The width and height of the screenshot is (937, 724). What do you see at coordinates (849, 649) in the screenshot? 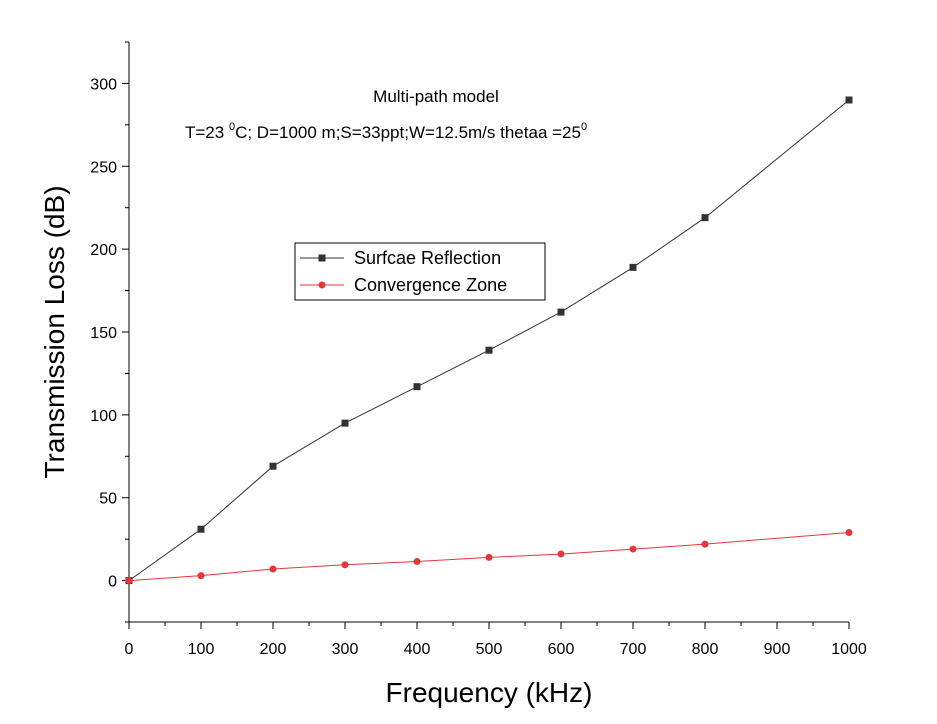
I see `x-tick-label: 1000` at bounding box center [849, 649].